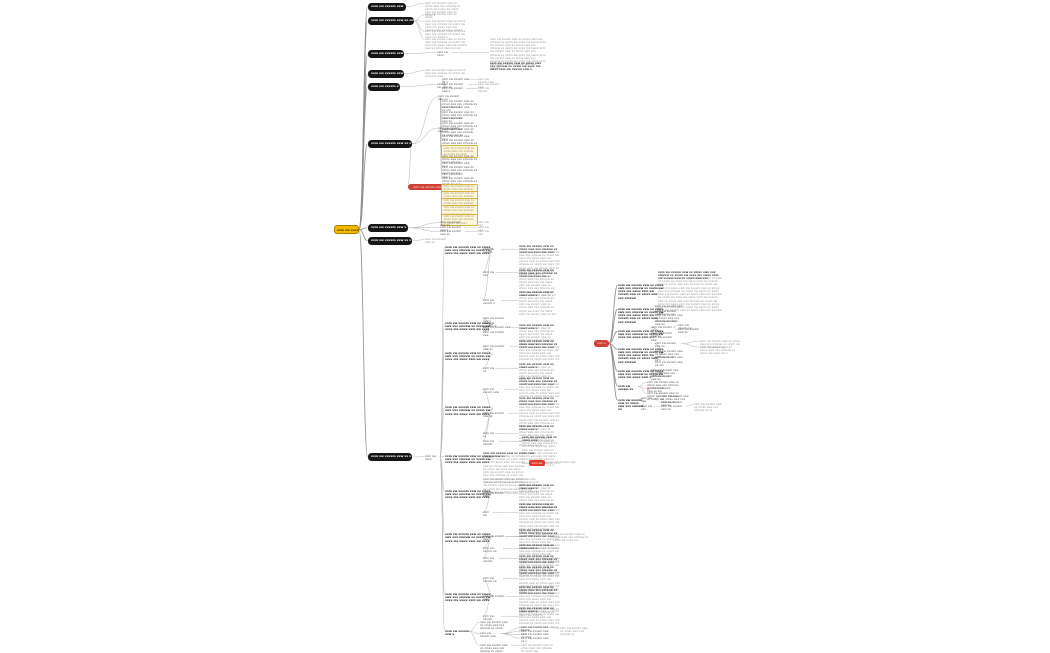  What do you see at coordinates (491, 560) in the screenshot?
I see `s7-child-c: xxm xw xxxxm` at bounding box center [491, 560].